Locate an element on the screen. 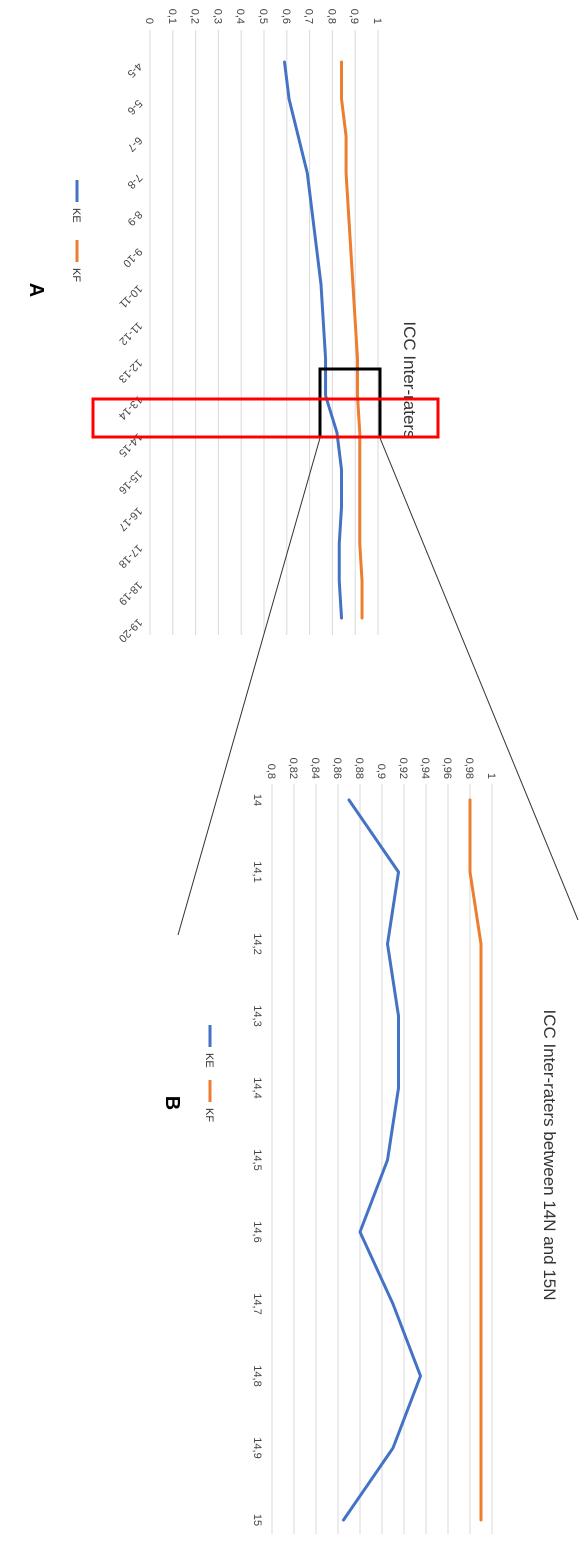 This screenshot has height=1542, width=584. chart-a-x-tick-label: 4-5 is located at coordinates (135, 70).